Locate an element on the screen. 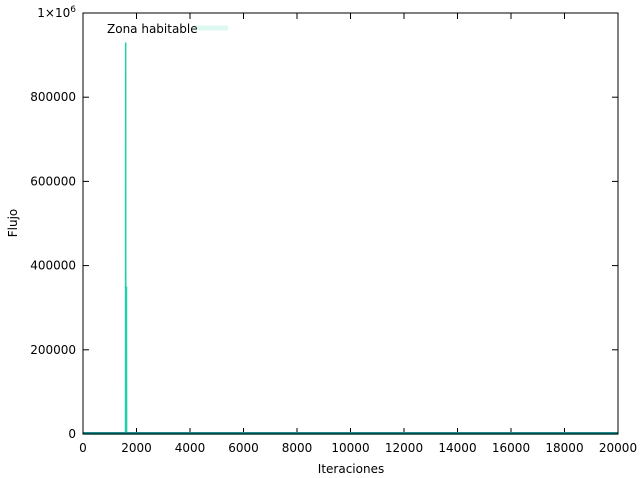 This screenshot has width=640, height=478. y-top-label-exponent: 6 is located at coordinates (73, 10).